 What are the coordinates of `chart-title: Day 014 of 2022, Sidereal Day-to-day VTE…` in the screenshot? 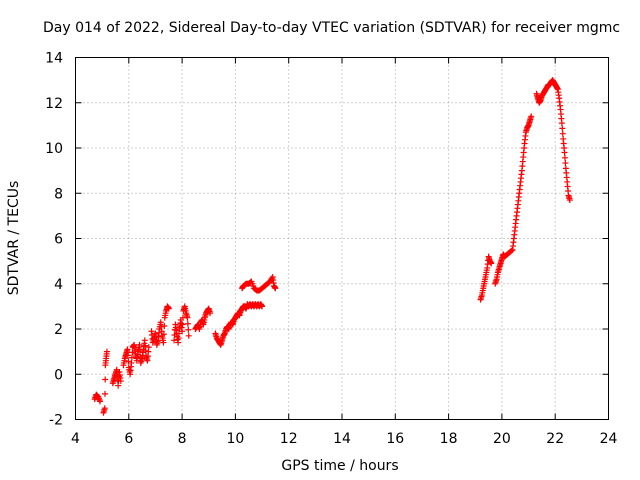 It's located at (331, 28).